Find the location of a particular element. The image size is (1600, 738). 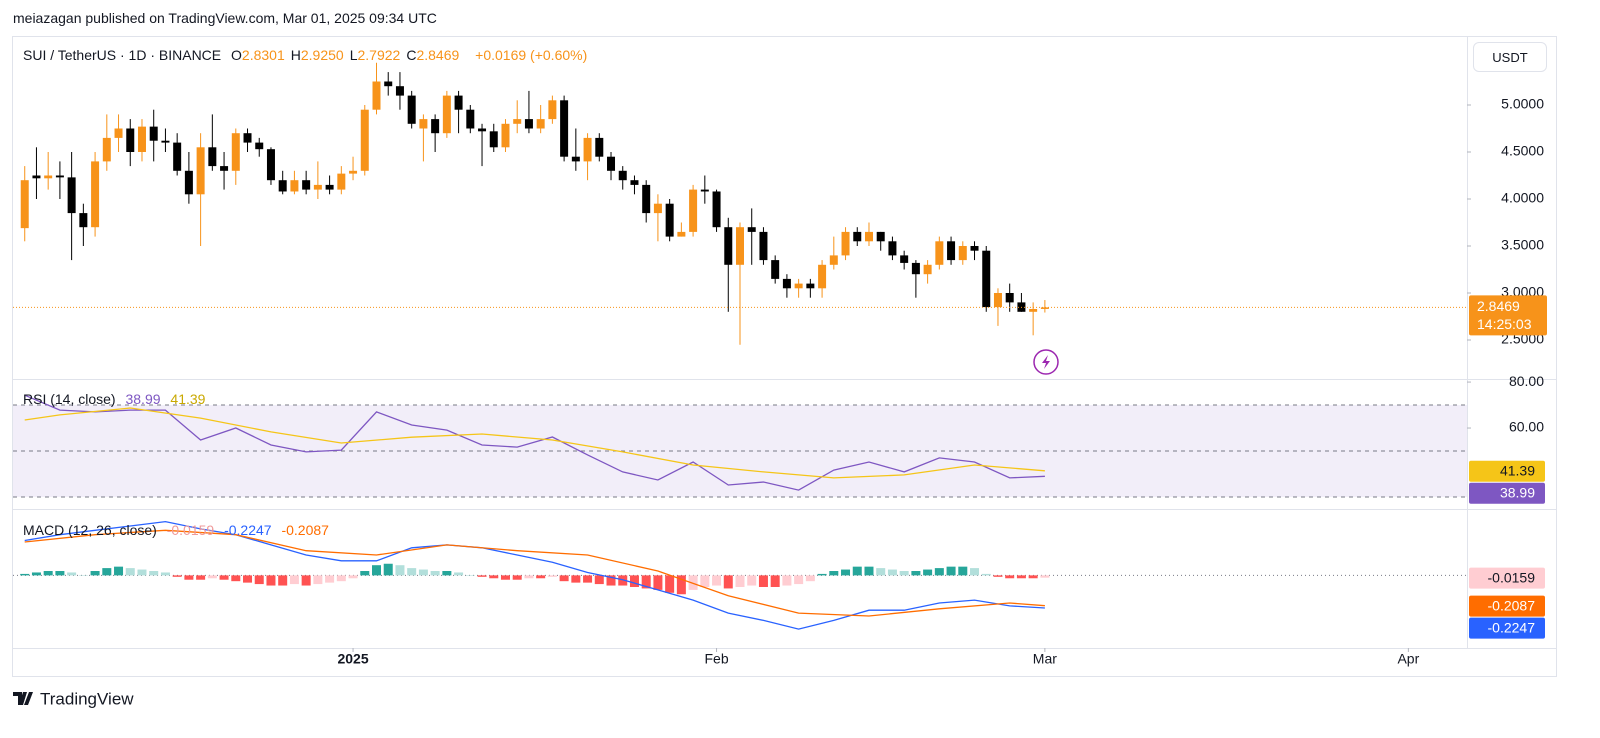

rsi-legend: RSI (14, close) 38.99 41.39 is located at coordinates (117, 399).